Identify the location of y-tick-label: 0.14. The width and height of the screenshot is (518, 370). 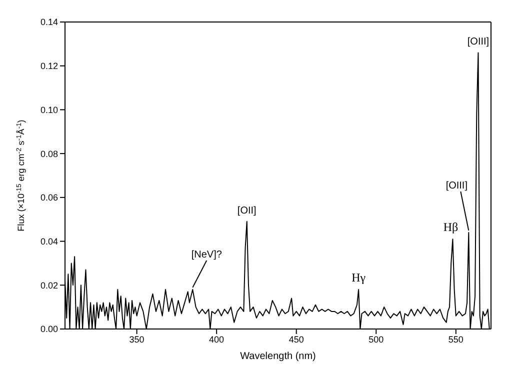
(49, 22).